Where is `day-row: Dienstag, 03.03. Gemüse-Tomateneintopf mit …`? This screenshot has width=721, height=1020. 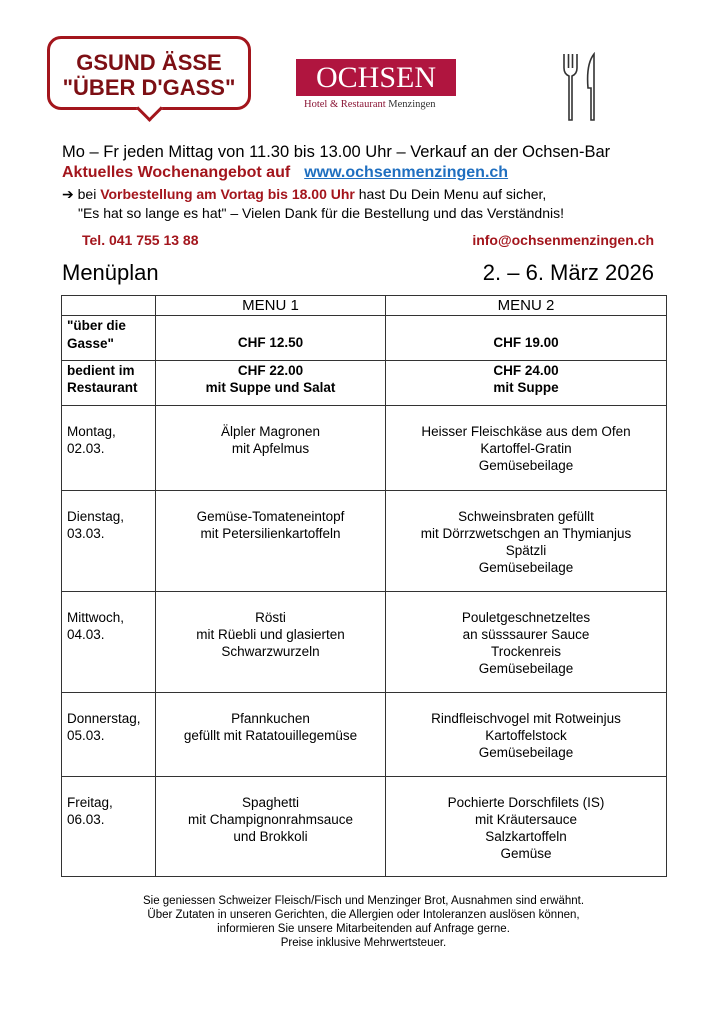 day-row: Dienstag, 03.03. Gemüse-Tomateneintopf mit … is located at coordinates (364, 541).